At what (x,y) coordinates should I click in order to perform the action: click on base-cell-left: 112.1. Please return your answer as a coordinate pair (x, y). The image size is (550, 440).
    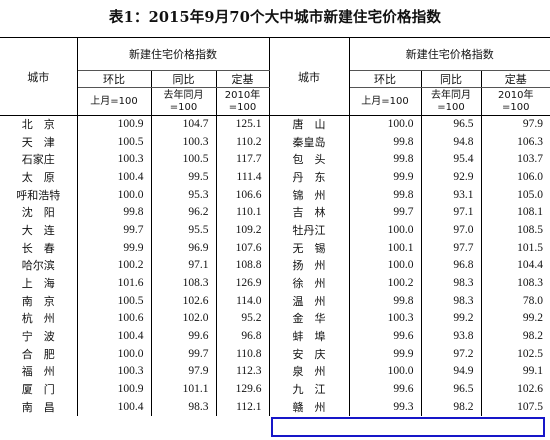
    Looking at the image, I should click on (243, 407).